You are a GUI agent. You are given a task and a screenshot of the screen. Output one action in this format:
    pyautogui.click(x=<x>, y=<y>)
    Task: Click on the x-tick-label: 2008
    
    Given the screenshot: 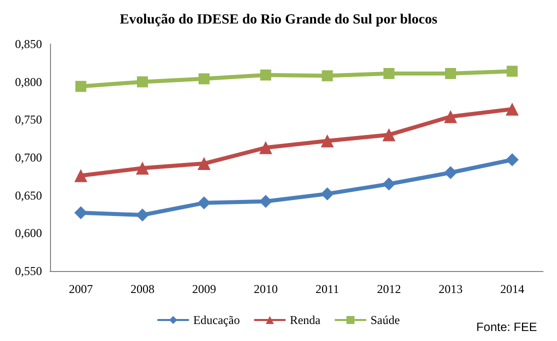 What is the action you would take?
    pyautogui.click(x=142, y=289)
    